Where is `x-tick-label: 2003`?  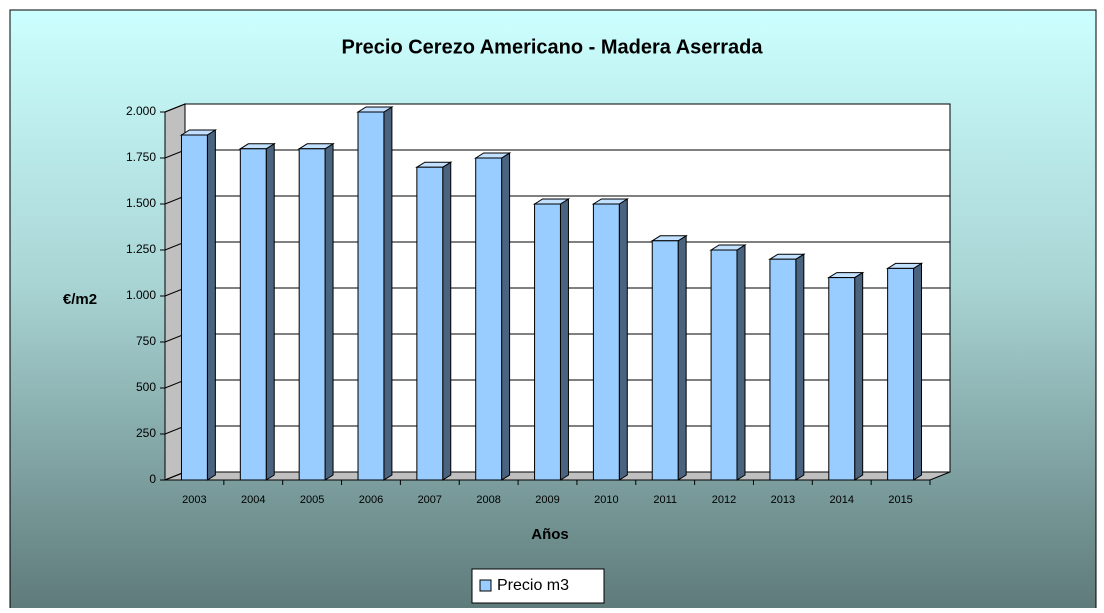 x-tick-label: 2003 is located at coordinates (194, 500).